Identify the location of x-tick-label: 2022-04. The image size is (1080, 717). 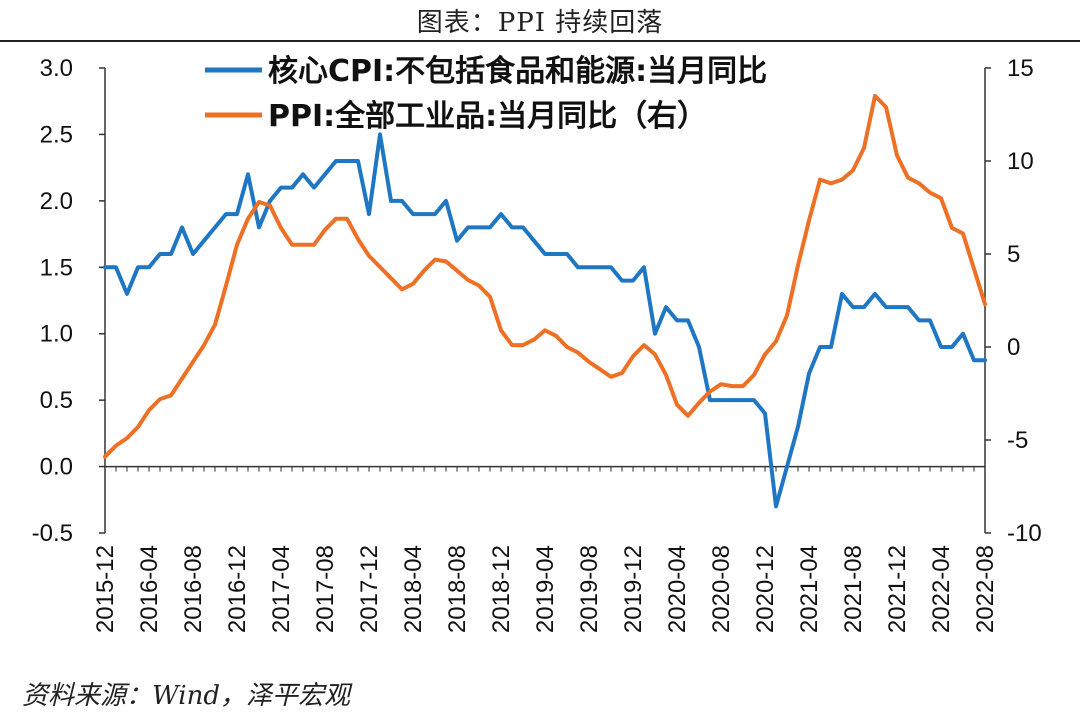
(941, 589).